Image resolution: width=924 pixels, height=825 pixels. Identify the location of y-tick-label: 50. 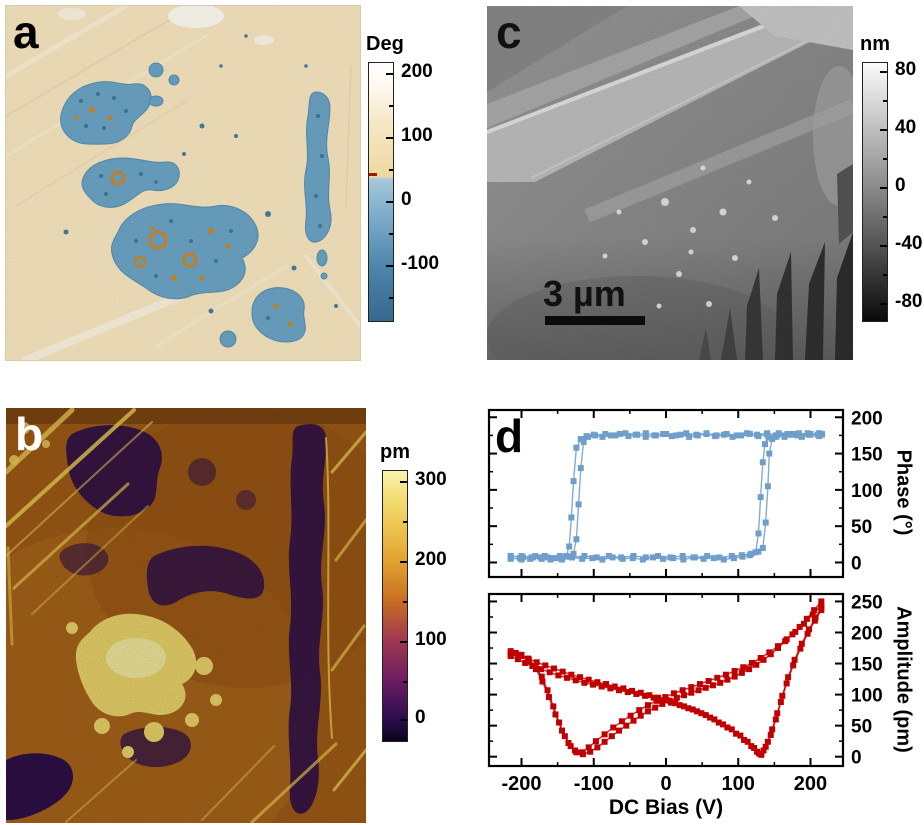
(861, 527).